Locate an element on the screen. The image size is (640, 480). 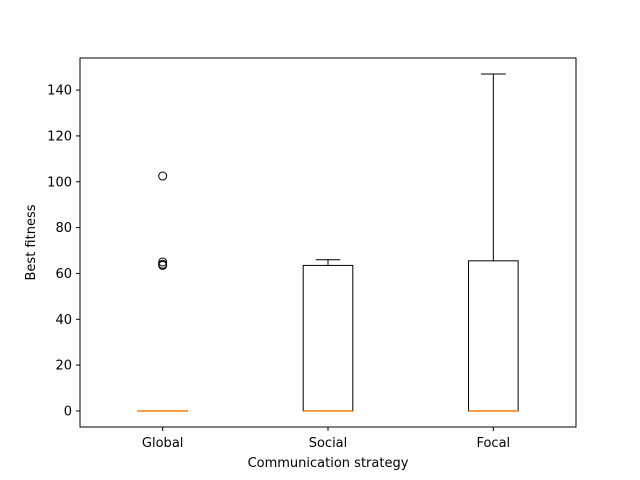
box-group-social is located at coordinates (328, 335).